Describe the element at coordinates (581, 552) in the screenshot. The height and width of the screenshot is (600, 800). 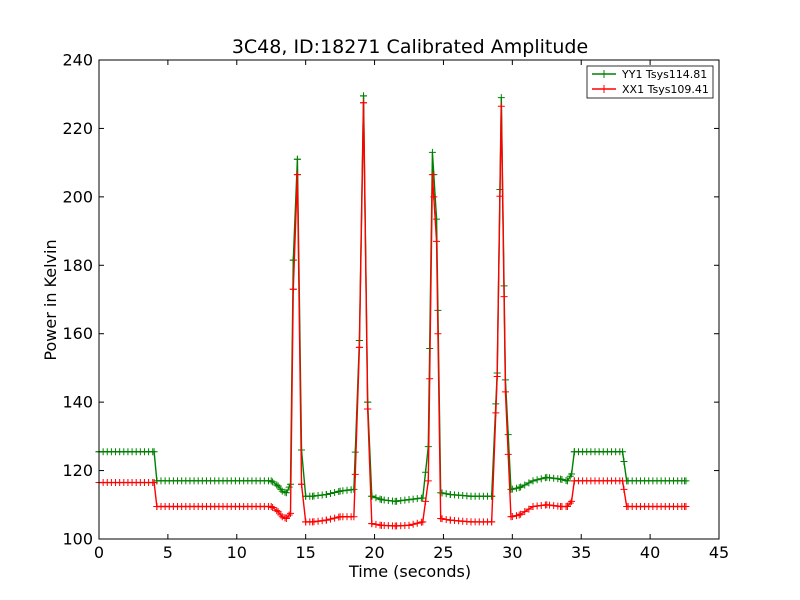
I see `x-tick-label: 35` at that location.